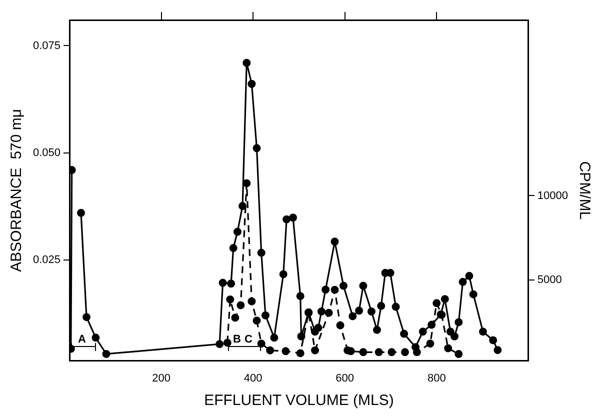  I want to click on annotation: C, so click(248, 339).